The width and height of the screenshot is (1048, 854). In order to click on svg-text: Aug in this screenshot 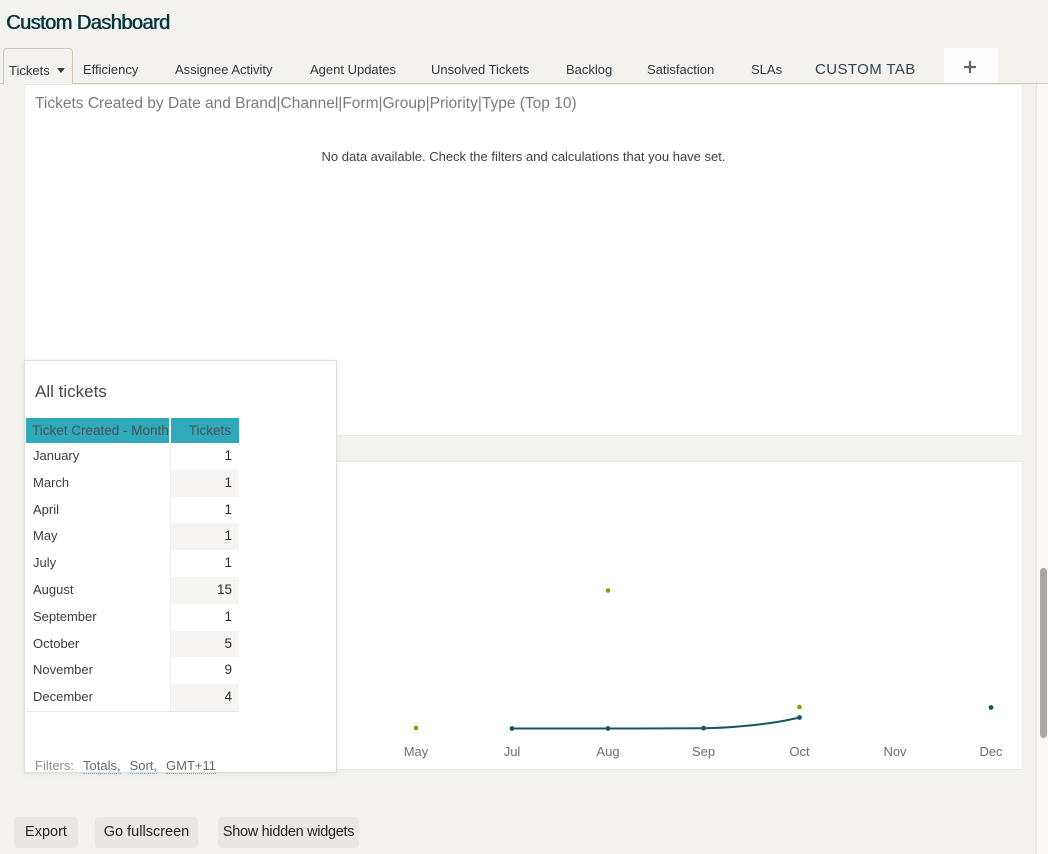, I will do `click(607, 751)`.